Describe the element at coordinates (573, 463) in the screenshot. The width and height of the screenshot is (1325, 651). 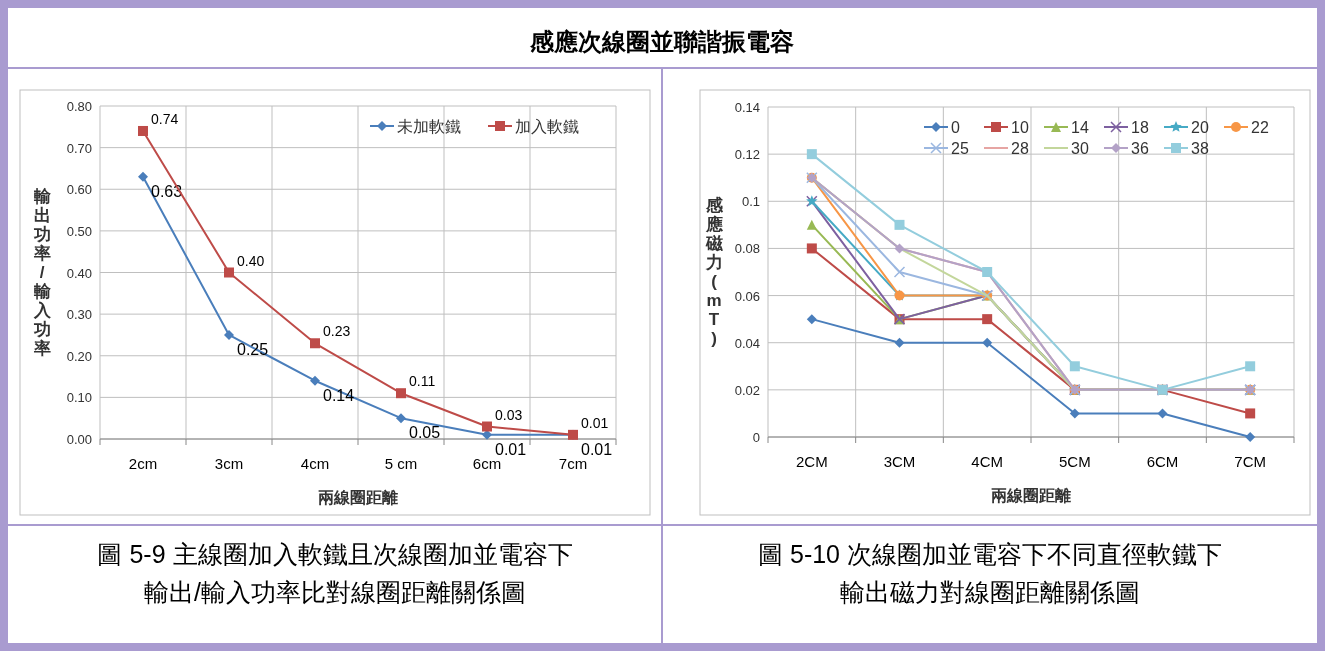
I see `x-tick-label: 7cm` at that location.